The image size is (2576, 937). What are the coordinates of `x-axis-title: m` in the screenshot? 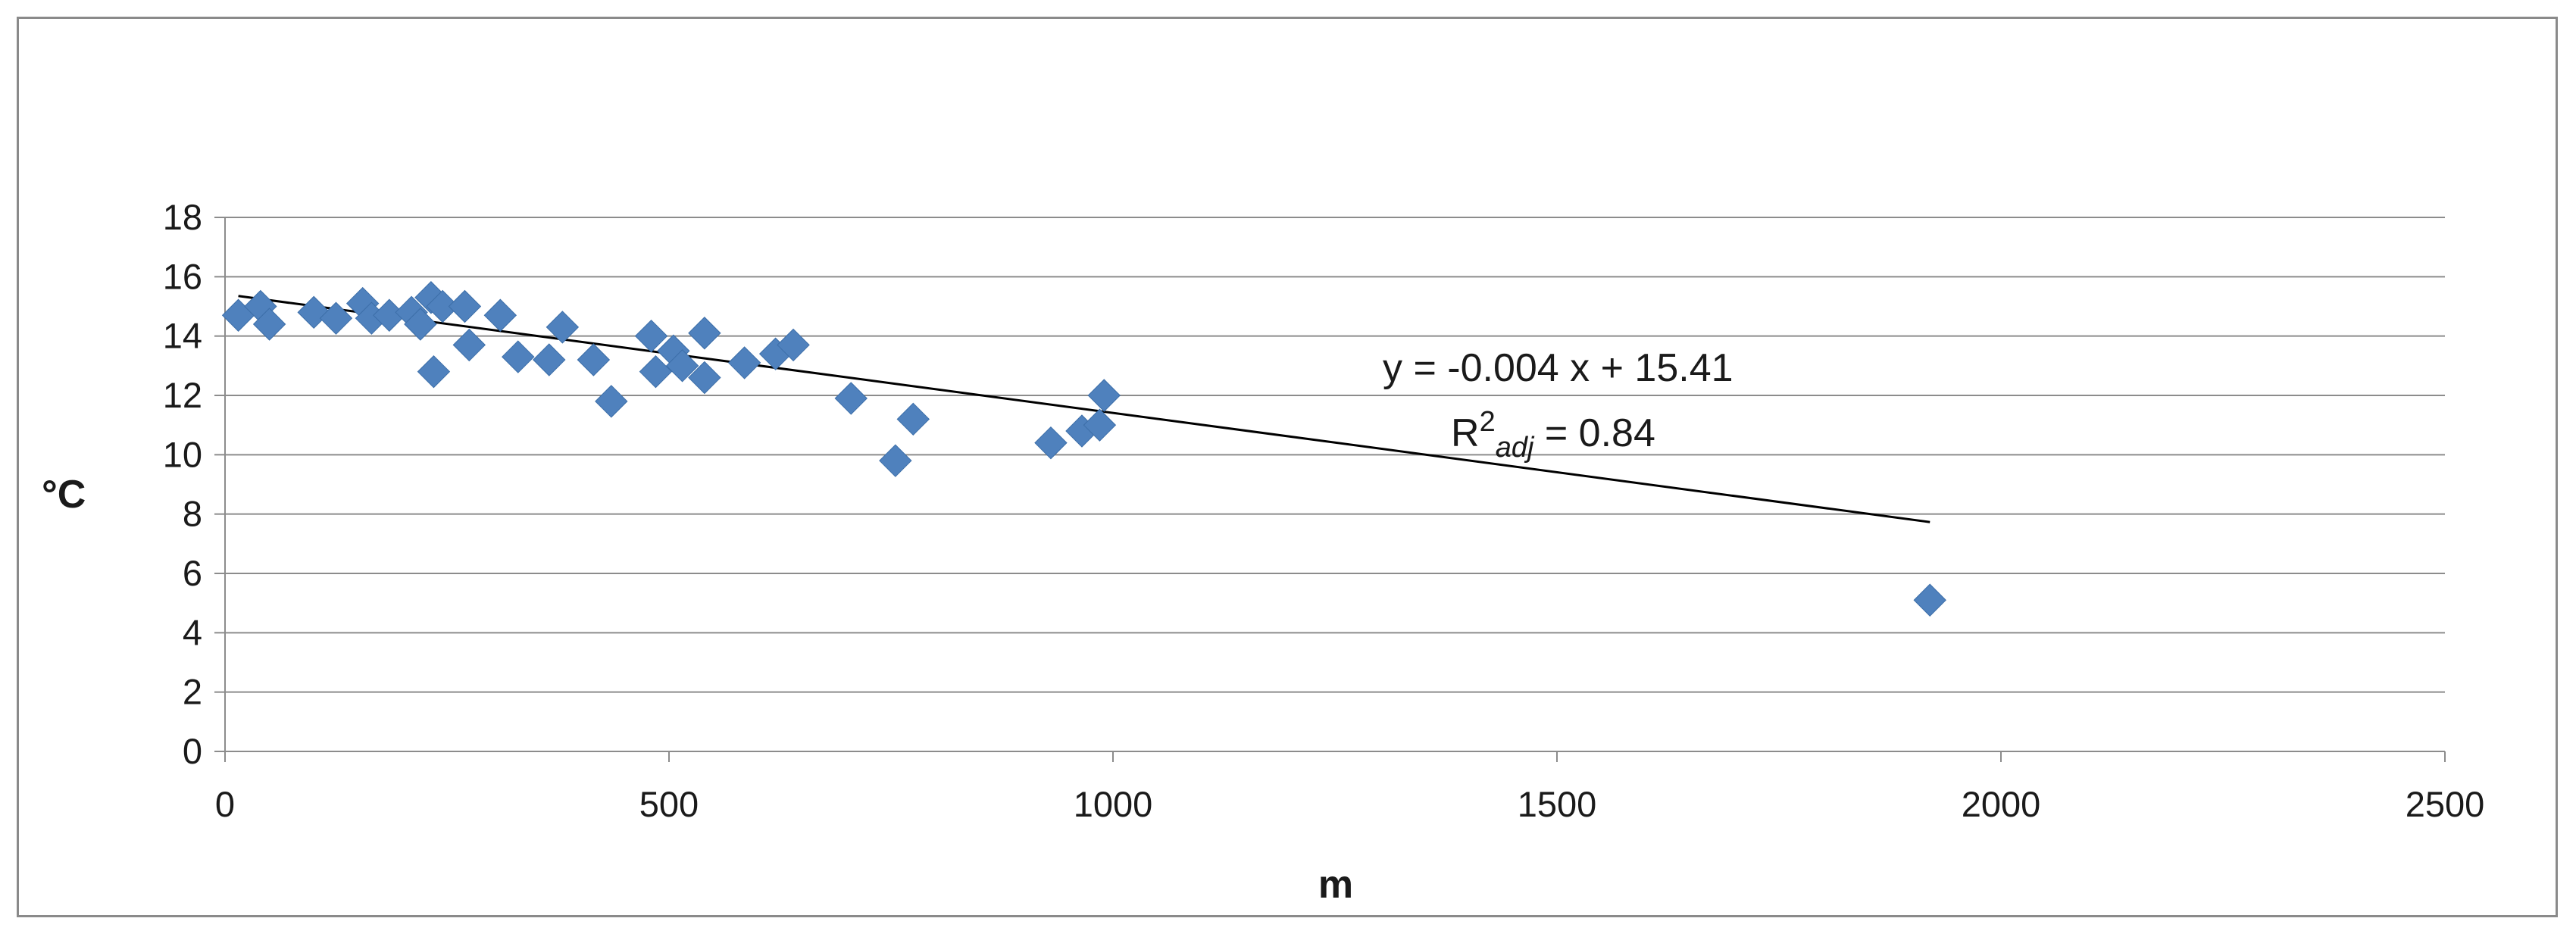 It's located at (1335, 885).